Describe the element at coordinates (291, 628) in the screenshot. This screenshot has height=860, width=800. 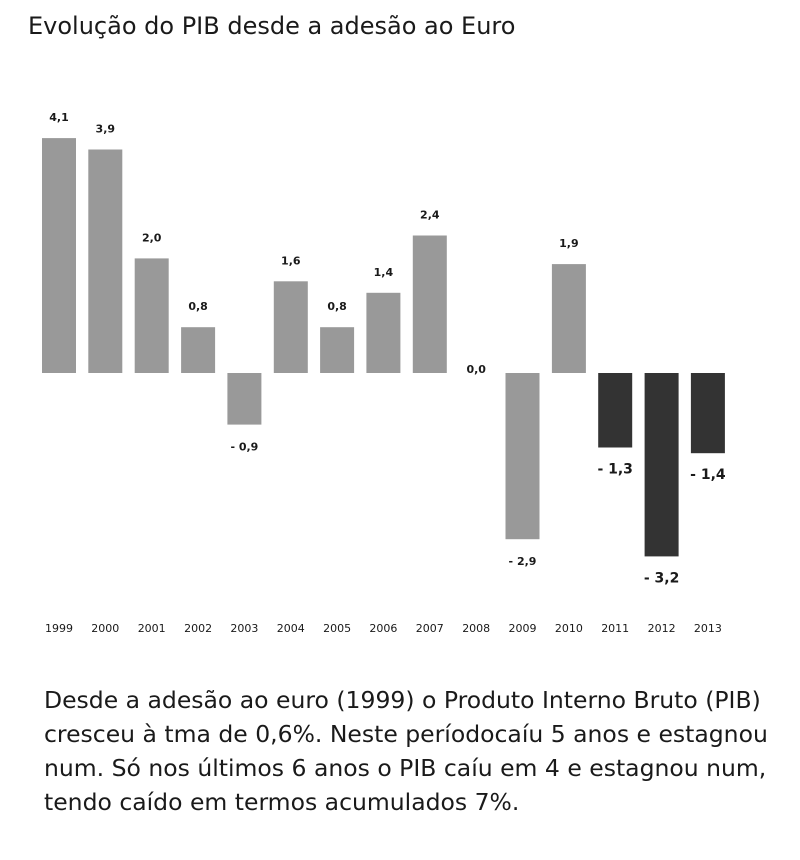
I see `tick-label-2004: 2004` at that location.